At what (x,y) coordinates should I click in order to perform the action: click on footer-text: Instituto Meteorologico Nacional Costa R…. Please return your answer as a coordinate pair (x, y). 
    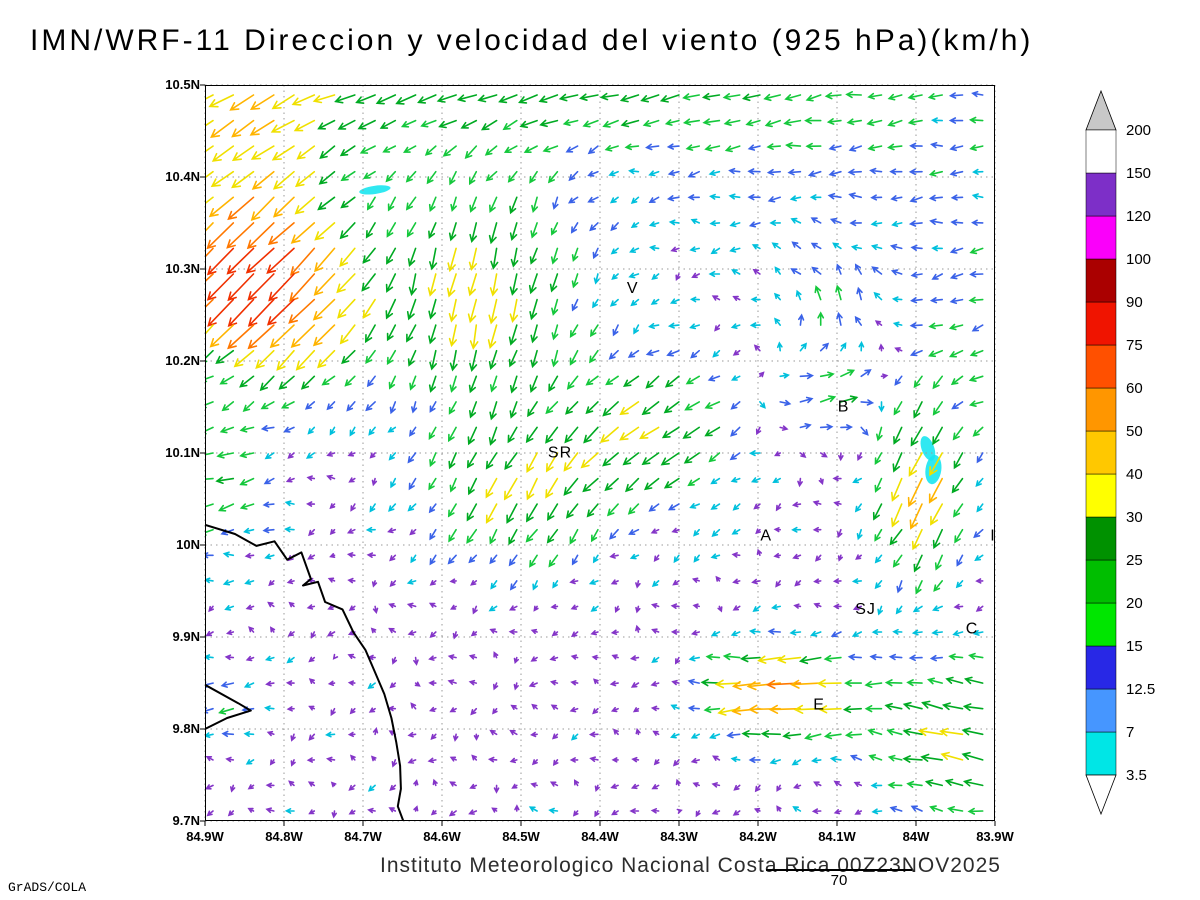
    Looking at the image, I should click on (690, 865).